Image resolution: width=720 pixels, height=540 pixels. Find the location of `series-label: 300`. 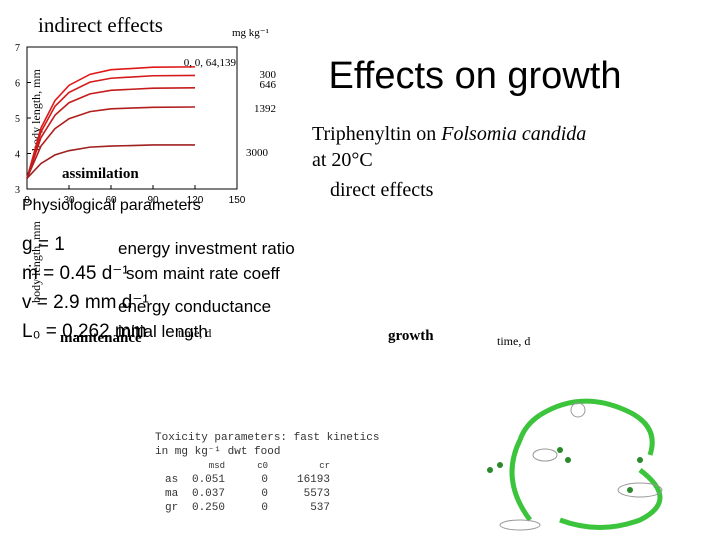

series-label: 300 is located at coordinates (268, 75).